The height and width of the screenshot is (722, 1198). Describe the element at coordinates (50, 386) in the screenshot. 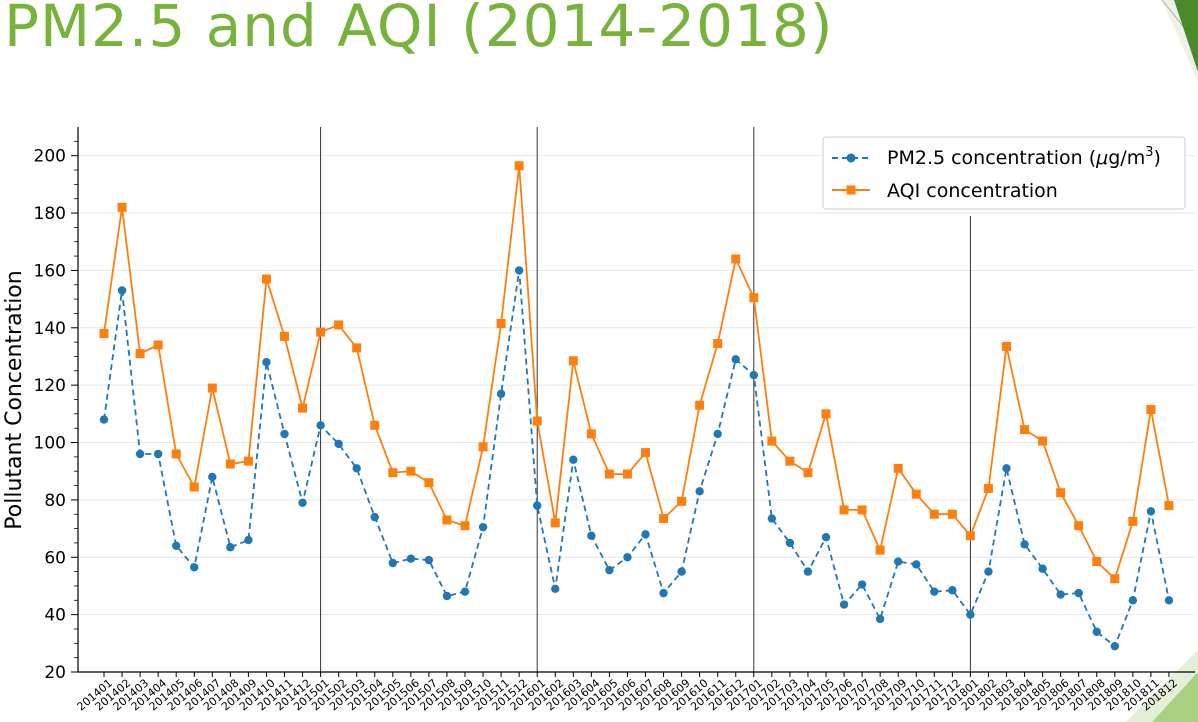

I see `y-tick-label: 120` at that location.